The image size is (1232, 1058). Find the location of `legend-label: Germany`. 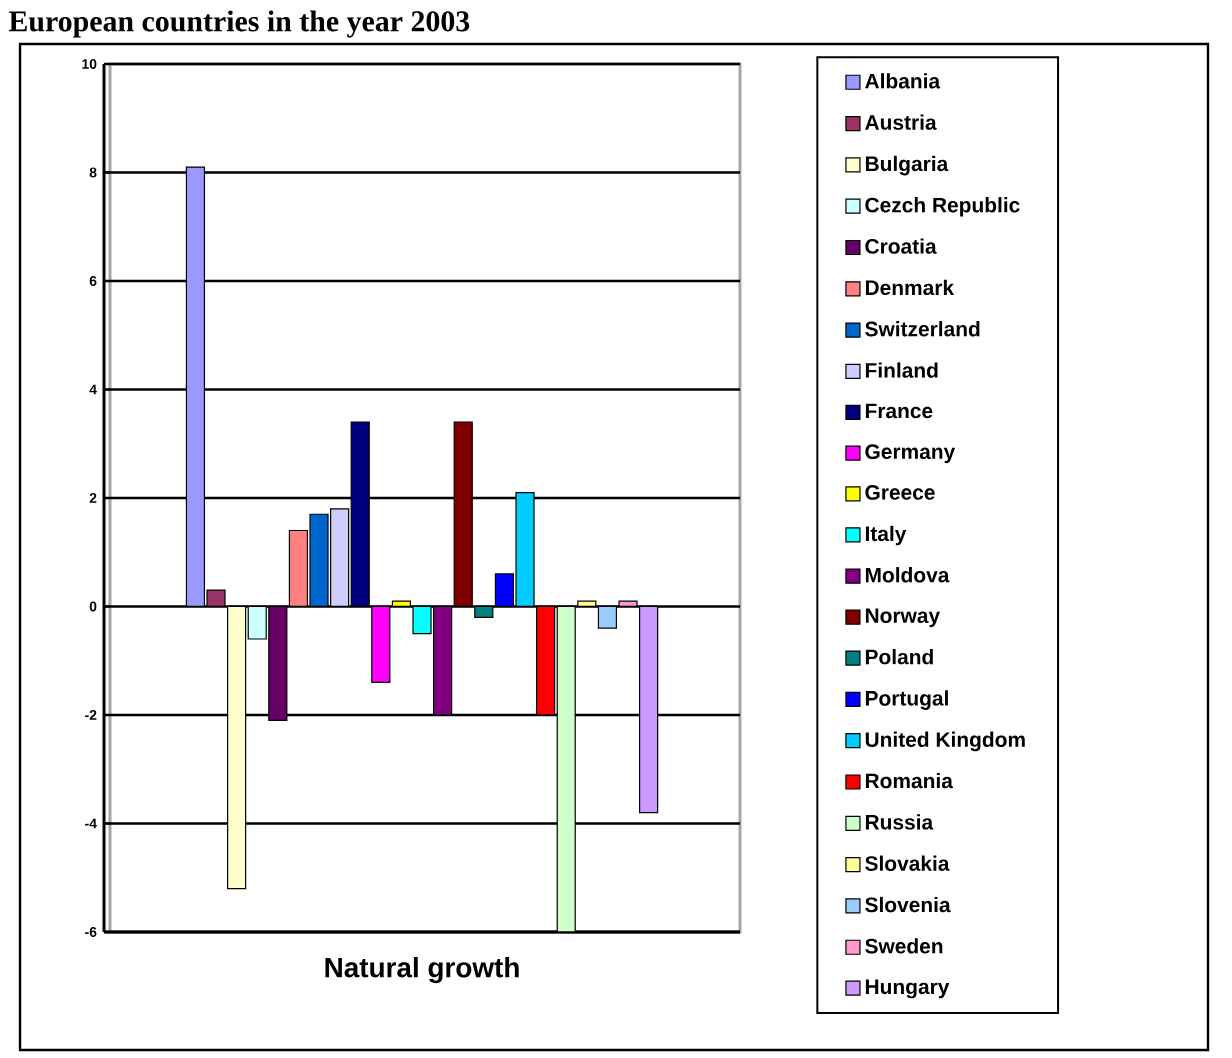

legend-label: Germany is located at coordinates (910, 454).